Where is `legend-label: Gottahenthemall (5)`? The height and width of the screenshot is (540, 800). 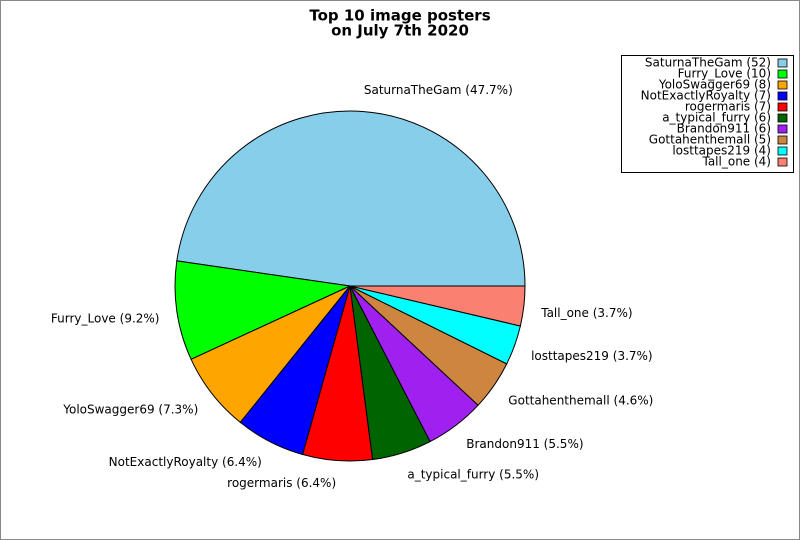 legend-label: Gottahenthemall (5) is located at coordinates (710, 140).